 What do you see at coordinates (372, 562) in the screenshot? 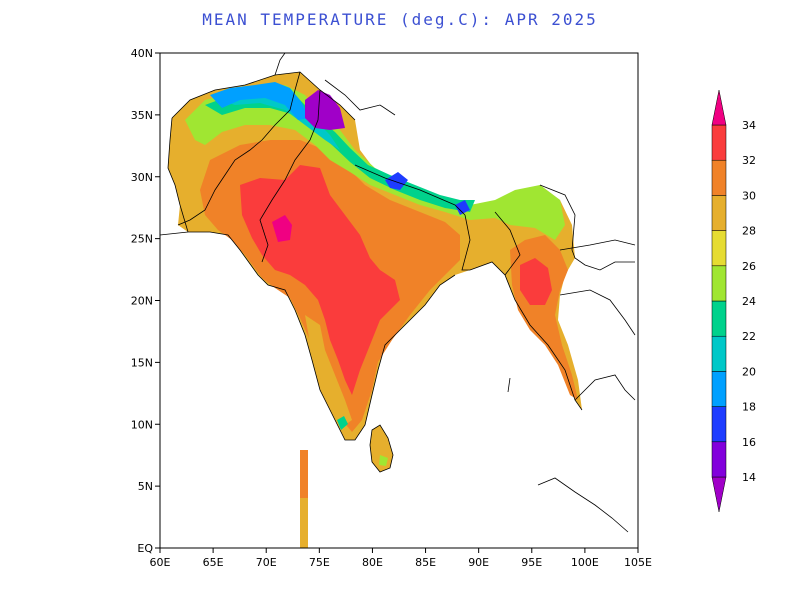
I see `x-tick-label: 80E` at bounding box center [372, 562].